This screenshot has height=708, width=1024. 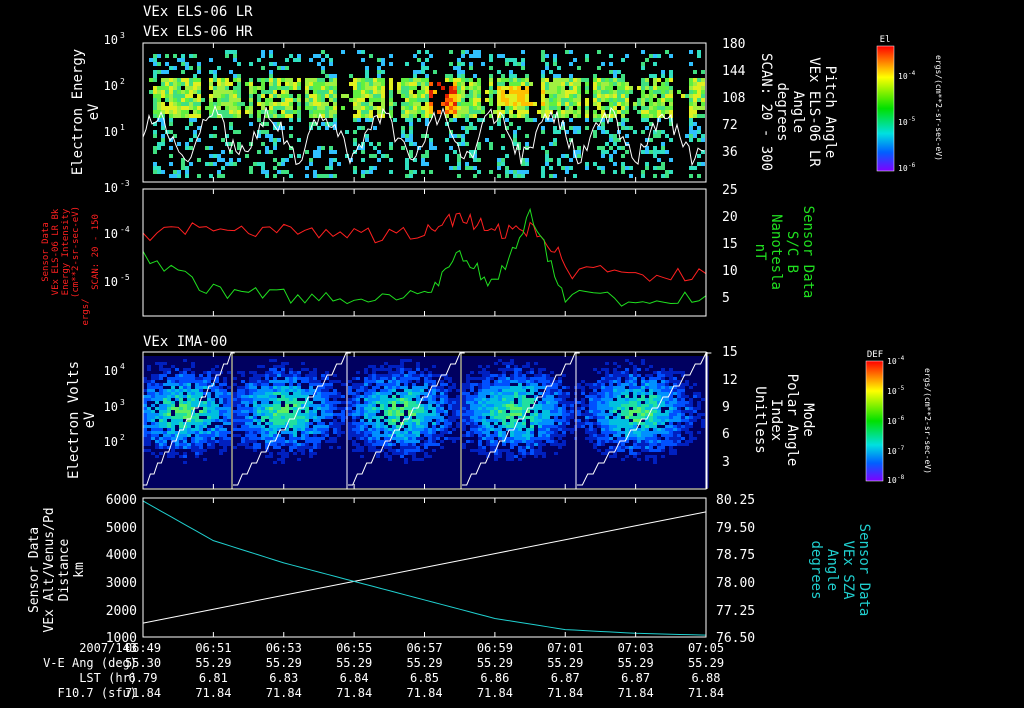 What do you see at coordinates (726, 298) in the screenshot?
I see `p2-rtick-4: 5` at bounding box center [726, 298].